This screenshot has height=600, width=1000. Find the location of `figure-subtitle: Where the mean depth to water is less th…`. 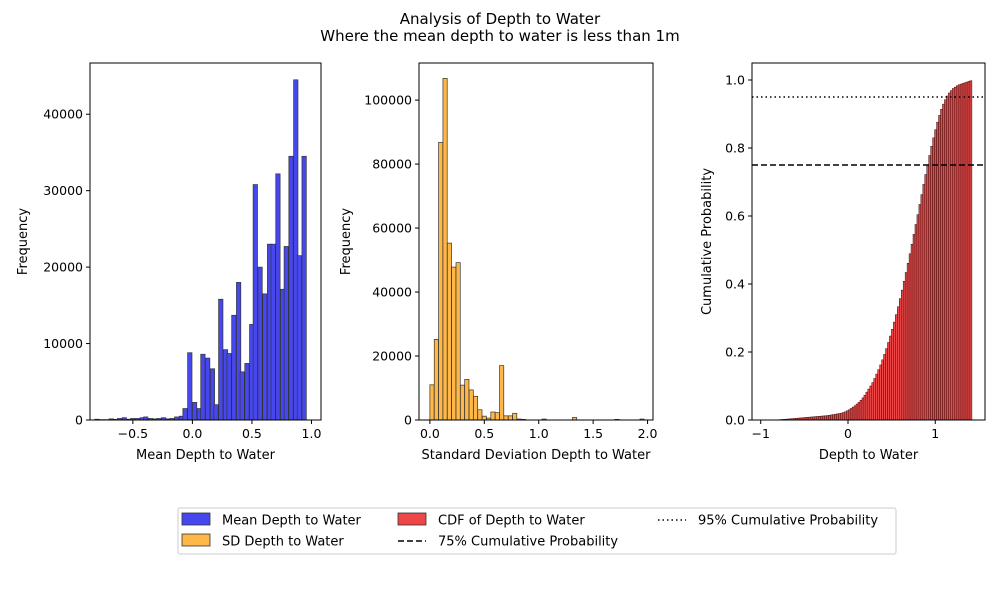

figure-subtitle: Where the mean depth to water is less th… is located at coordinates (499, 36).